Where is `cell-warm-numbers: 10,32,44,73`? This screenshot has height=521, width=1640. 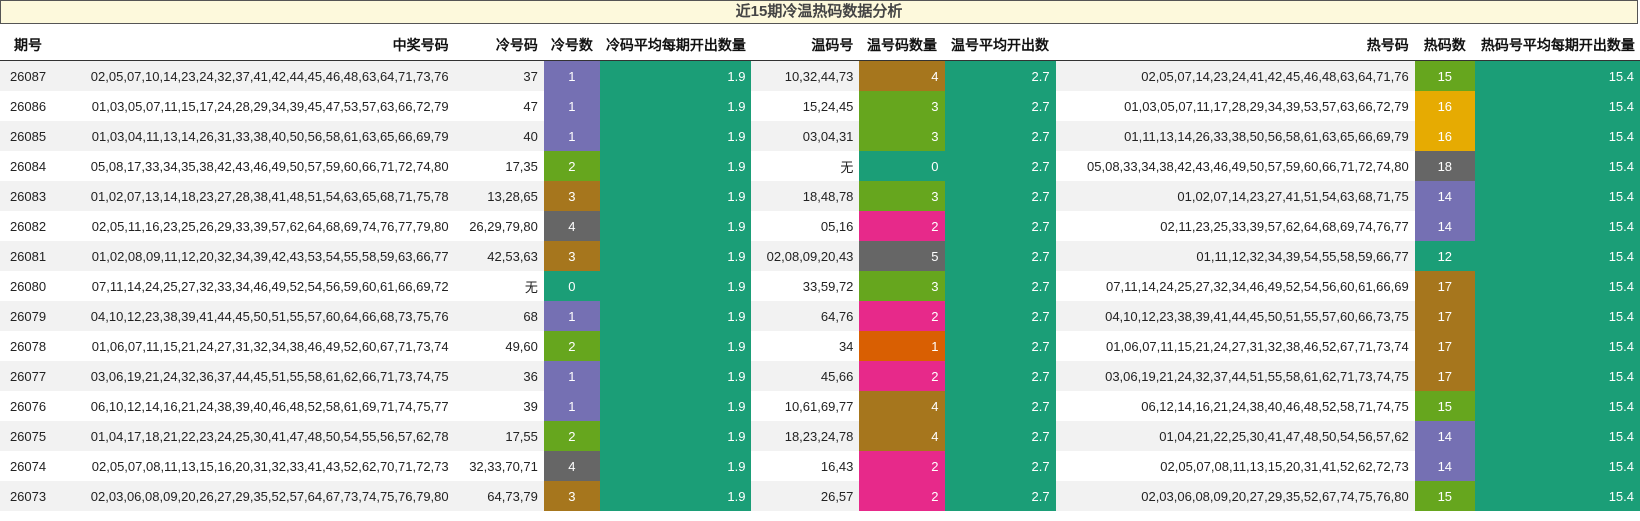
cell-warm-numbers: 10,32,44,73 is located at coordinates (805, 75).